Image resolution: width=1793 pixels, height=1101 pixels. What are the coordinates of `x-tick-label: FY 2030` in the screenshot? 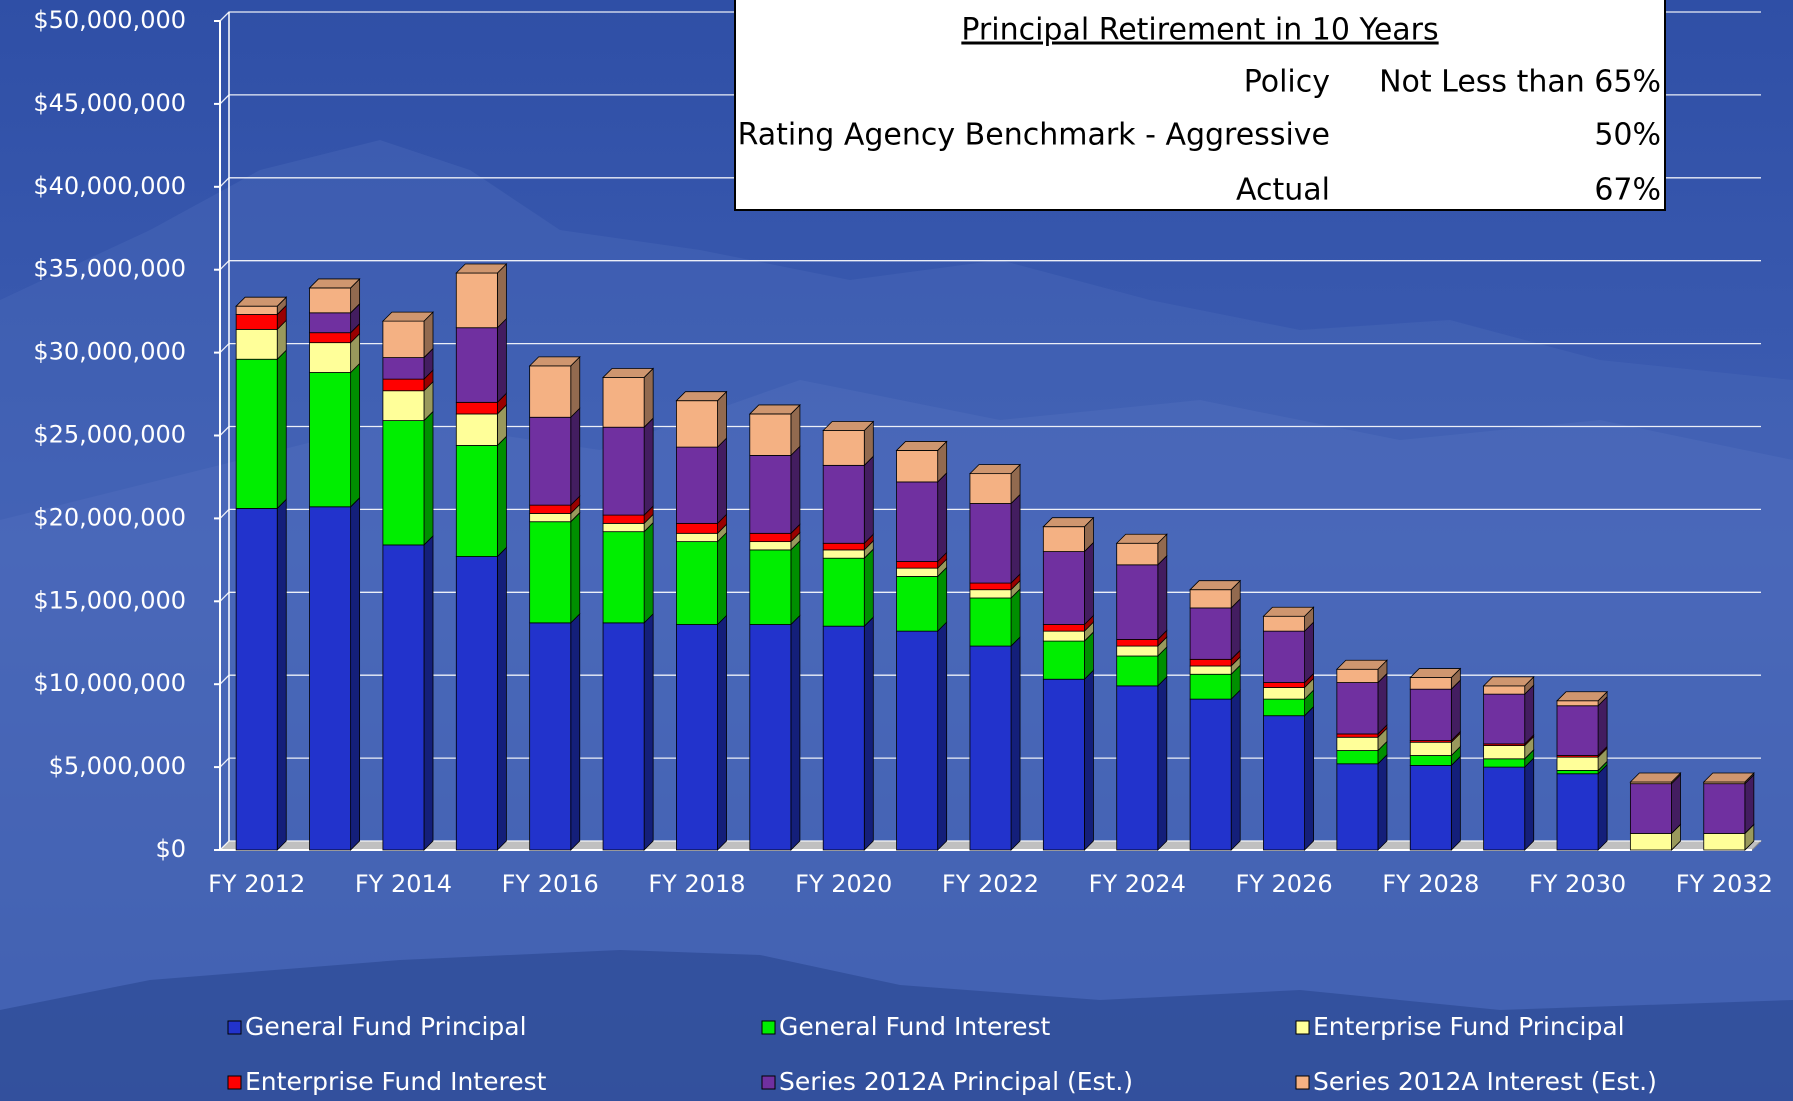 It's located at (1577, 884).